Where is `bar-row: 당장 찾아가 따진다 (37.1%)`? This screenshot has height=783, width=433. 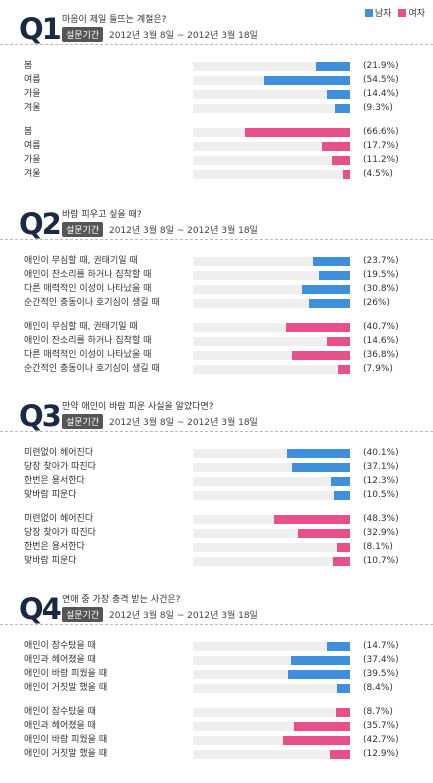
bar-row: 당장 찾아가 따진다 (37.1%) is located at coordinates (216, 467).